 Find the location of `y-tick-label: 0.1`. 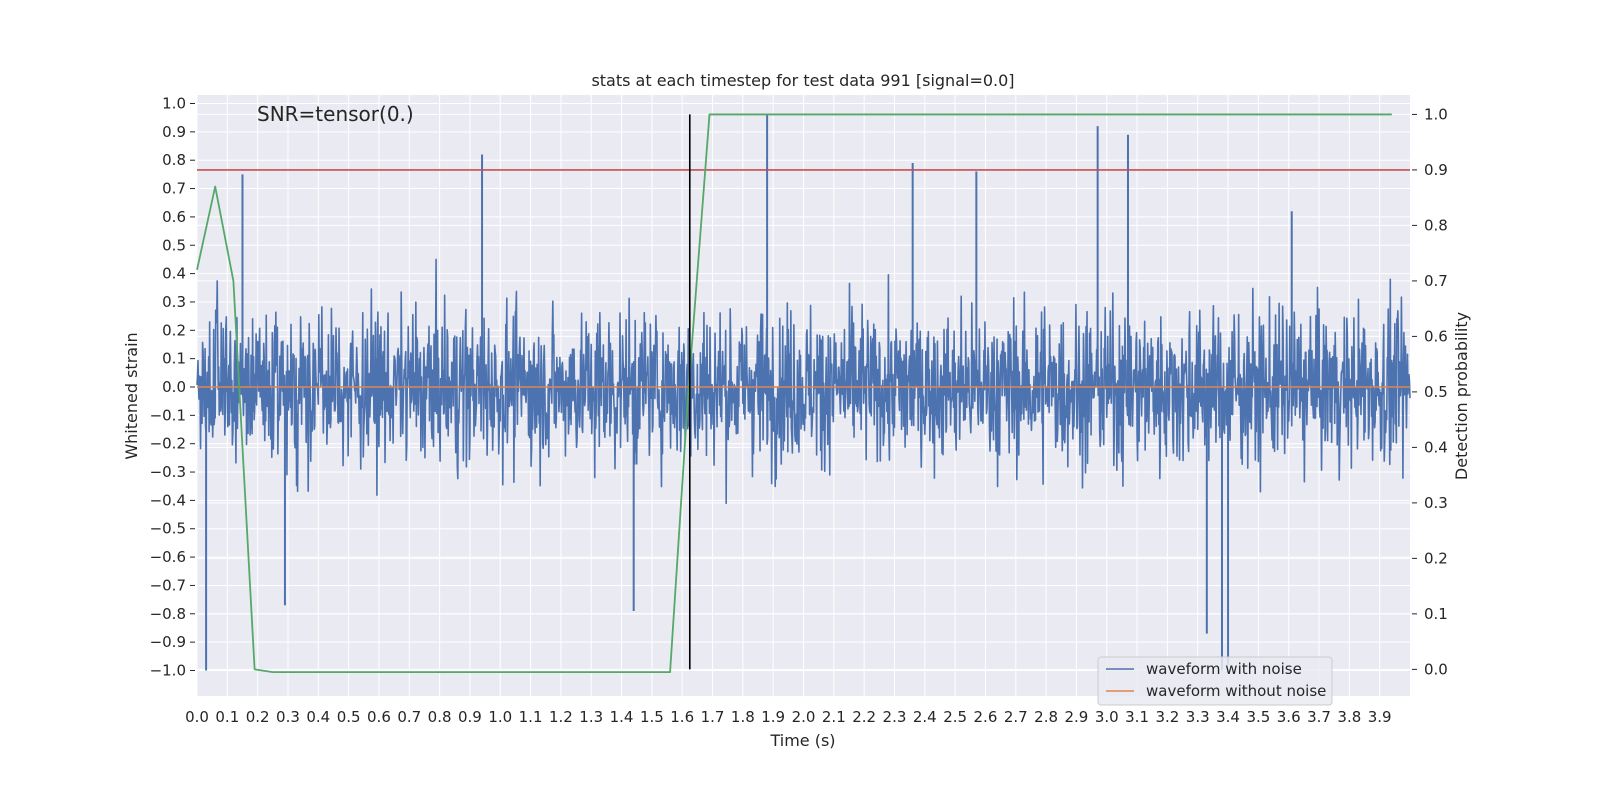

y-tick-label: 0.1 is located at coordinates (174, 359).